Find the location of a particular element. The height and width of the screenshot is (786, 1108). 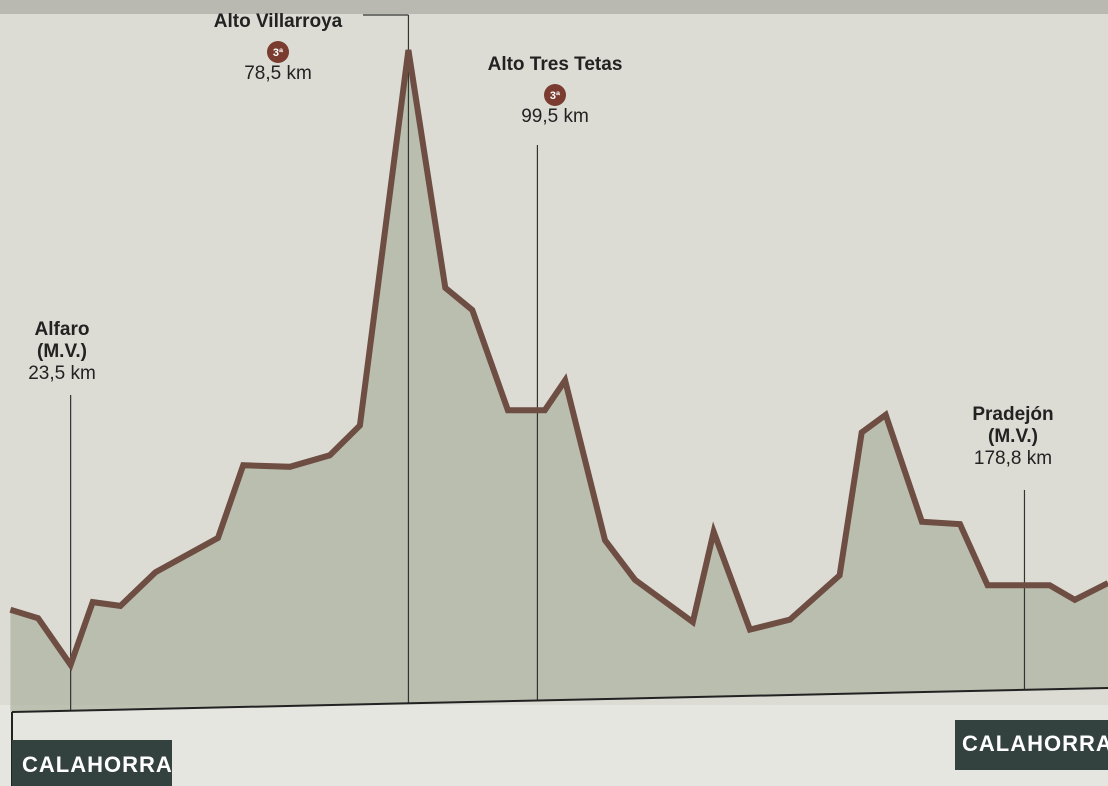

finish-label: CALAHORRA is located at coordinates (1035, 743).